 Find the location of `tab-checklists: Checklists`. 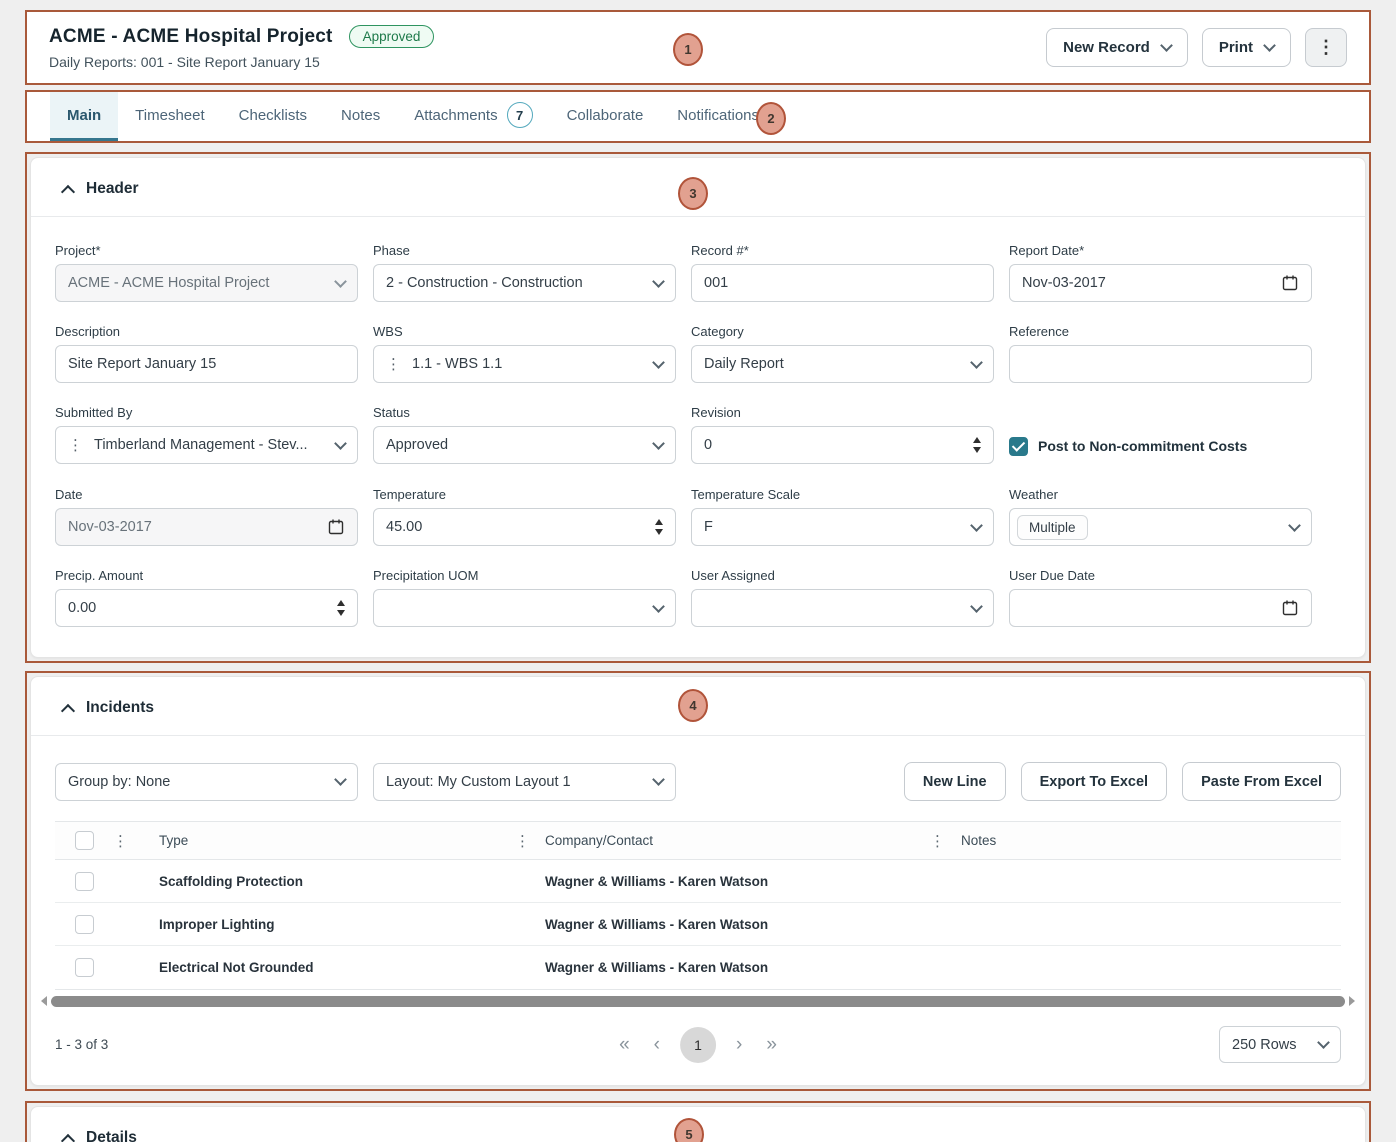

tab-checklists: Checklists is located at coordinates (273, 115).